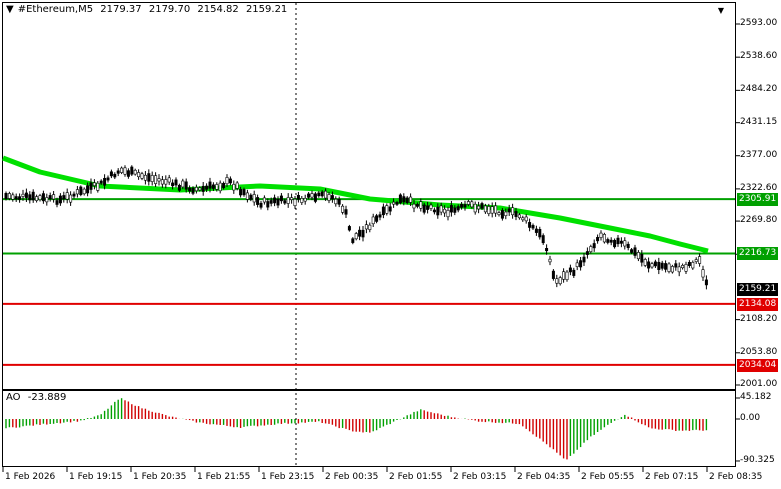 This screenshot has width=781, height=489. Describe the element at coordinates (736, 477) in the screenshot. I see `time-axis-label: 2 Feb 08:35` at that location.